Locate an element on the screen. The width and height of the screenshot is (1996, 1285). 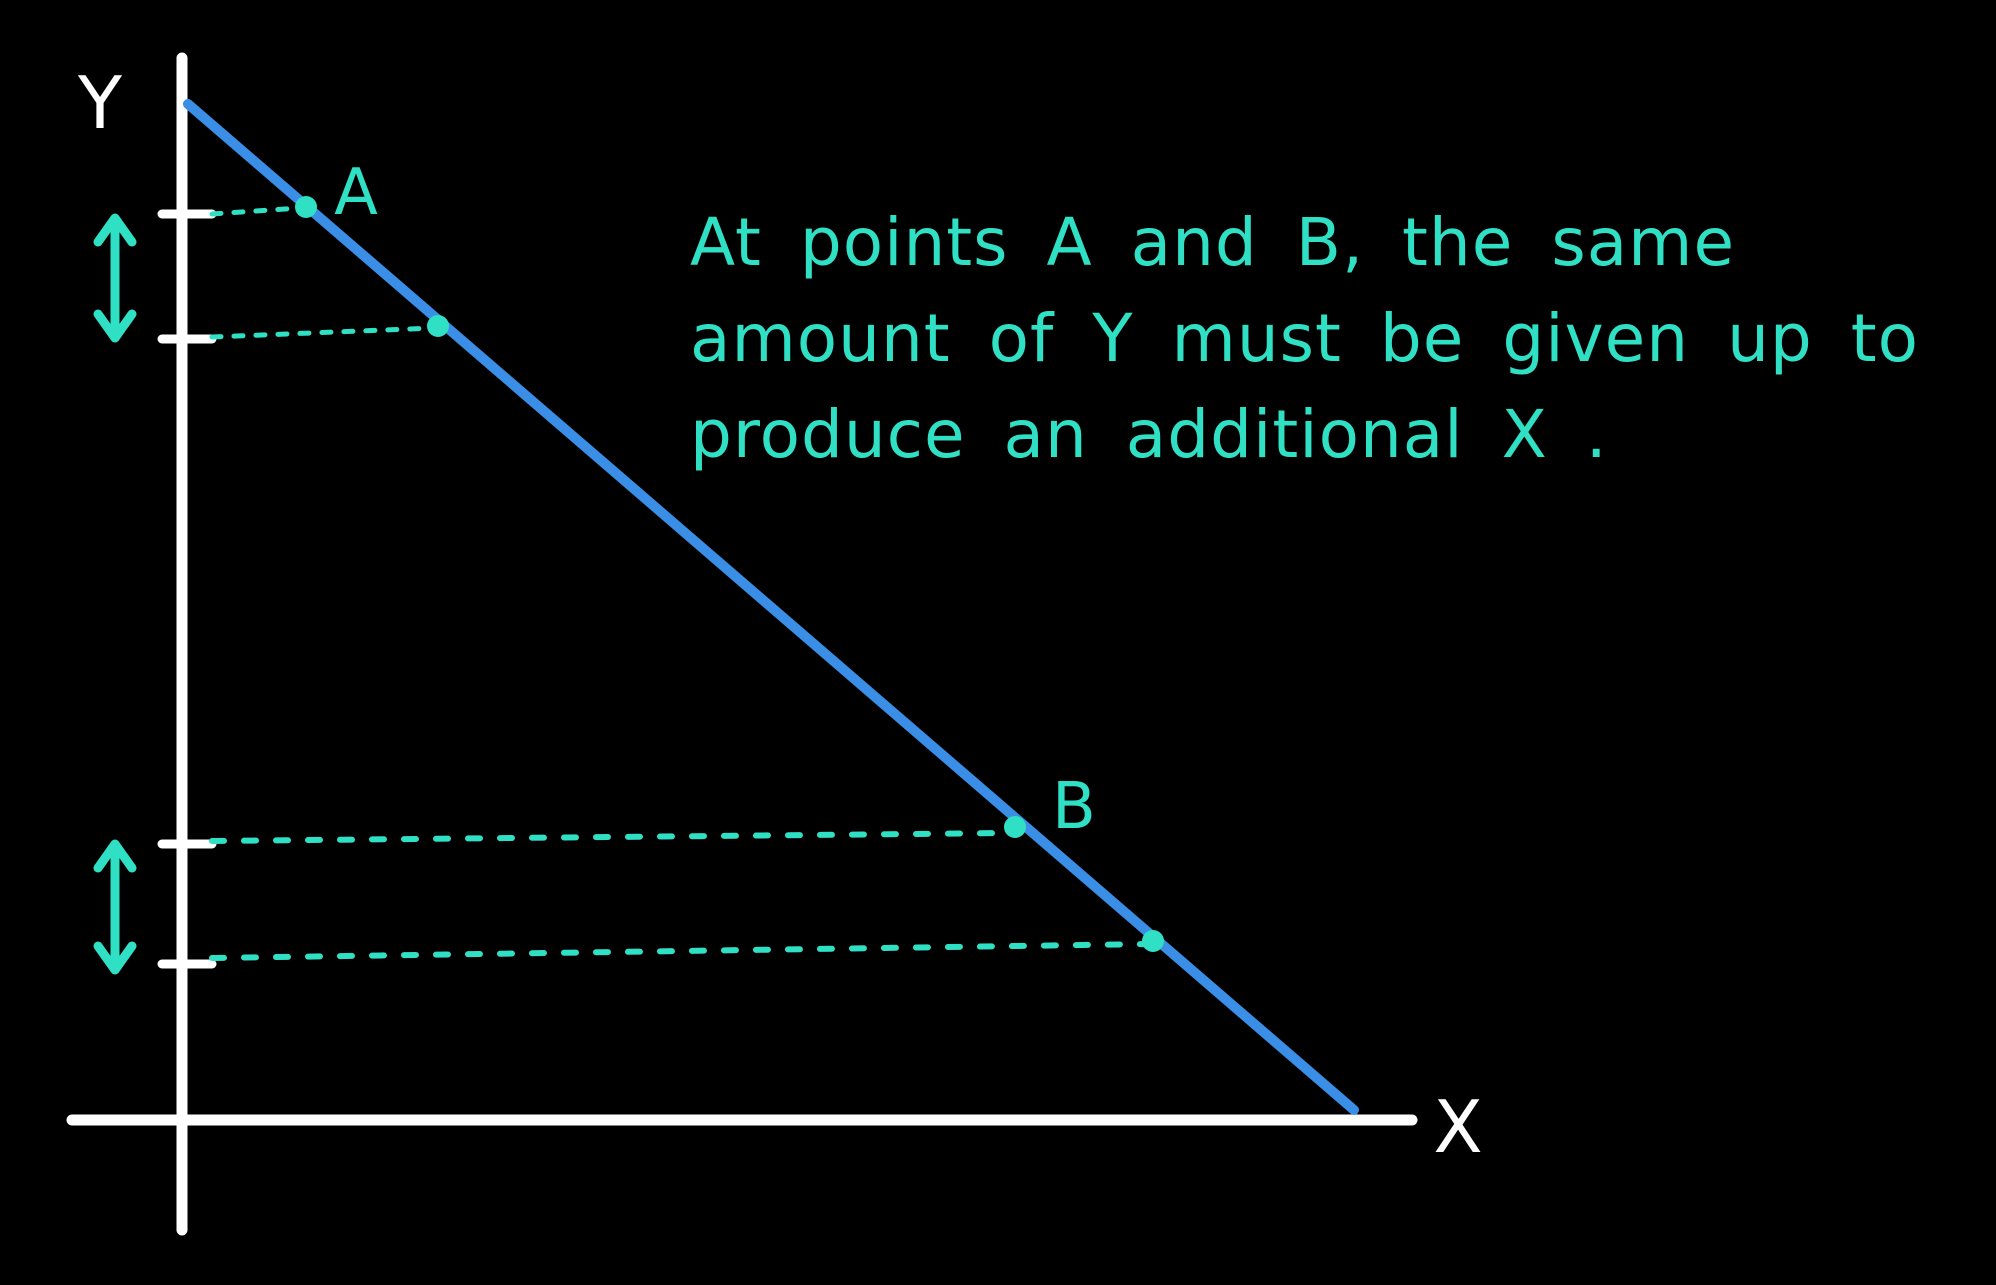
projection-line-b is located at coordinates (611, 837).